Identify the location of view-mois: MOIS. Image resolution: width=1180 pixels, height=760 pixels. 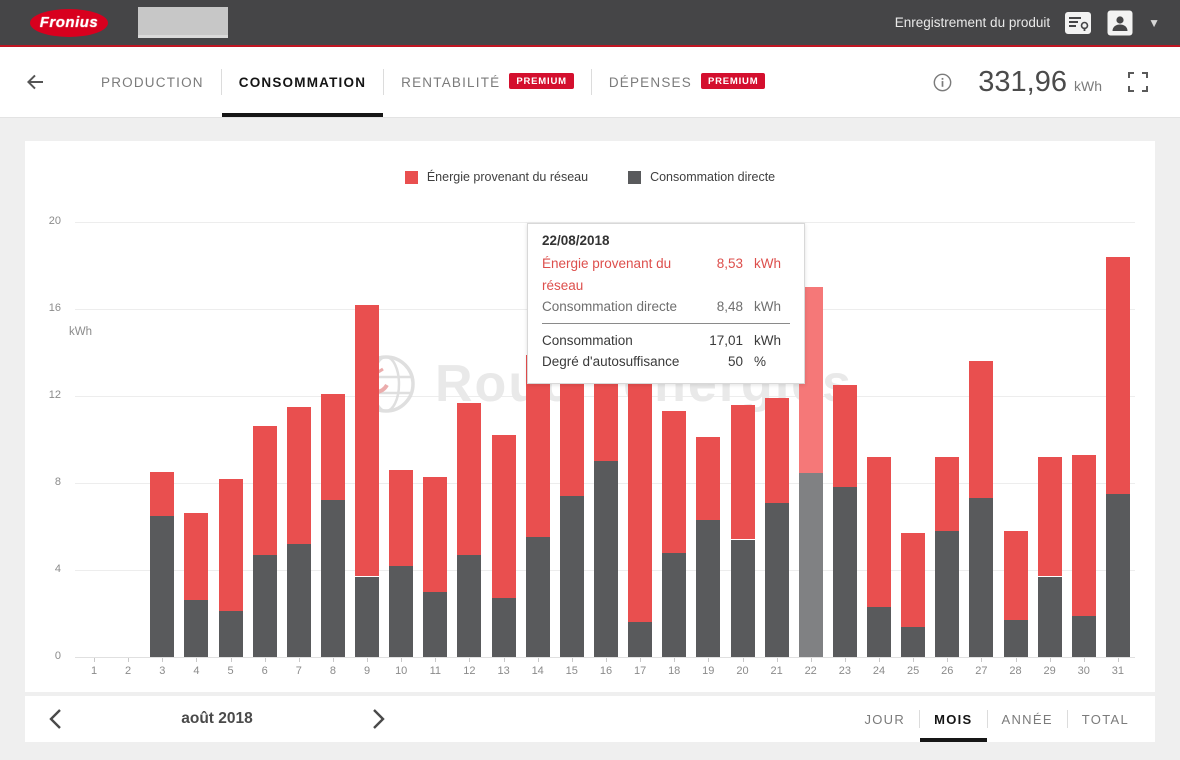
(953, 719).